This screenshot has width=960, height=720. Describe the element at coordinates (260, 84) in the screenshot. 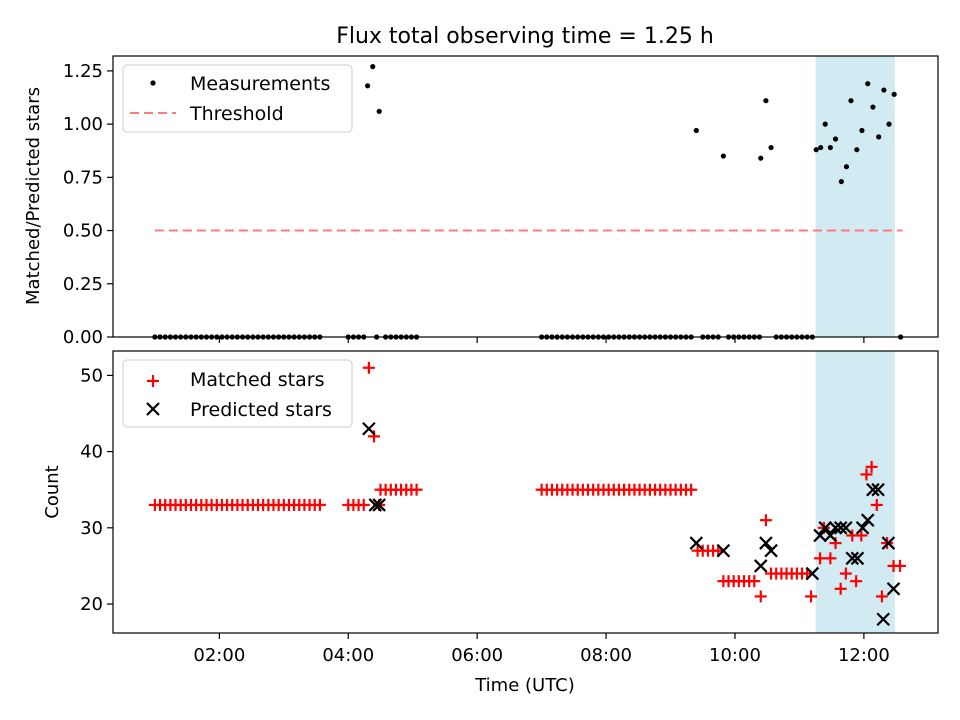

I see `measurements-legend-label: Measurements` at that location.